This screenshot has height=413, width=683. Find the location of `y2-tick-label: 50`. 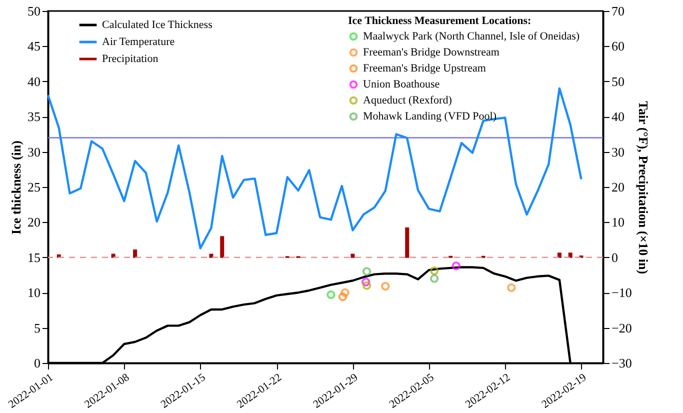

y2-tick-label: 50 is located at coordinates (618, 81).